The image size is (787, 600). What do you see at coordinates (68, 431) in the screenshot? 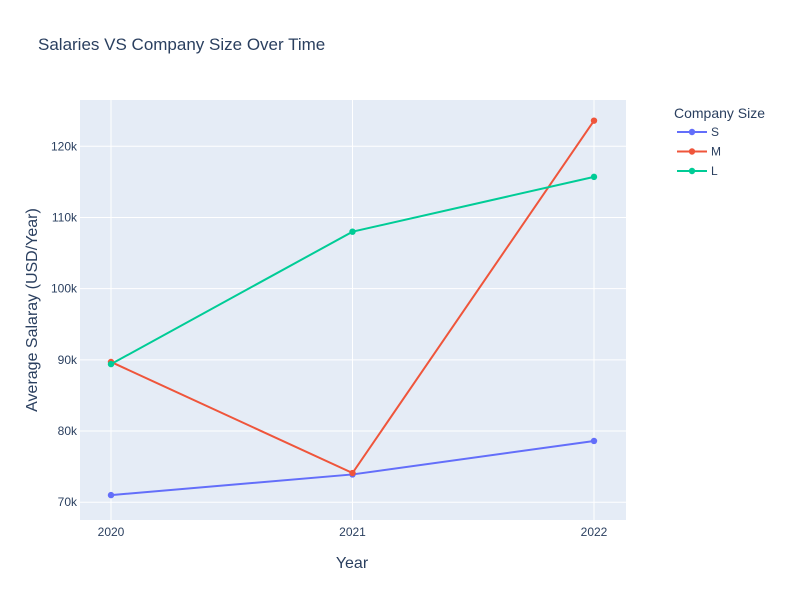
I see `y-tick-label: 80k` at bounding box center [68, 431].